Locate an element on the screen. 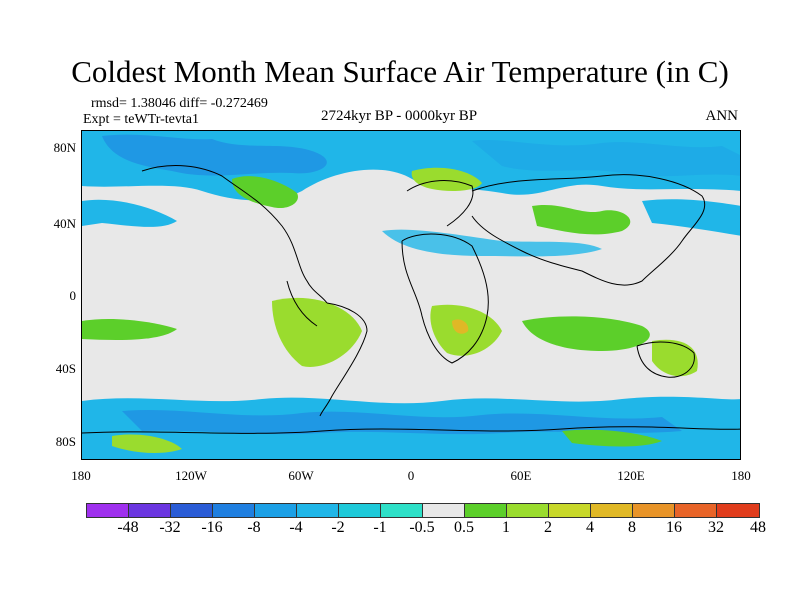 Image resolution: width=800 pixels, height=600 pixels. nam-warm-patch is located at coordinates (265, 192).